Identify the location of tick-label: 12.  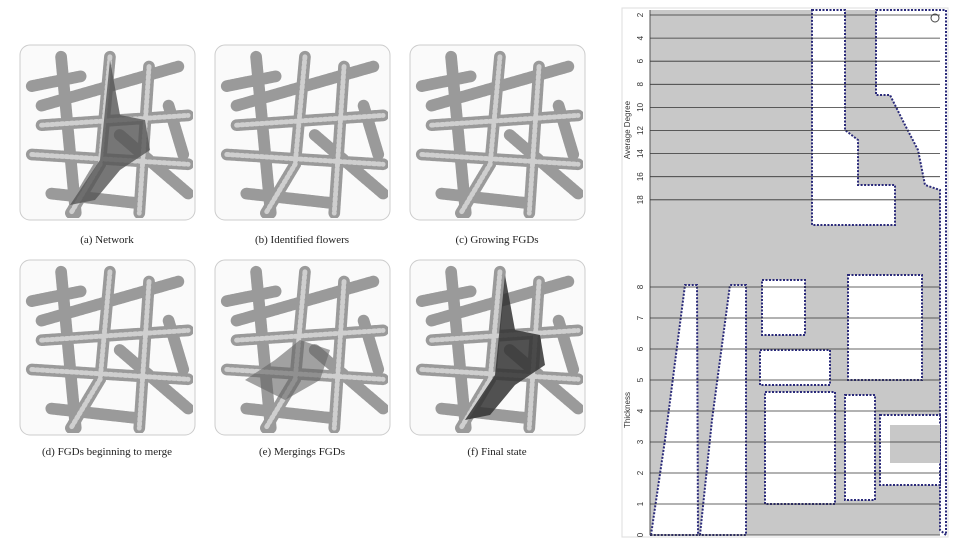
(640, 130).